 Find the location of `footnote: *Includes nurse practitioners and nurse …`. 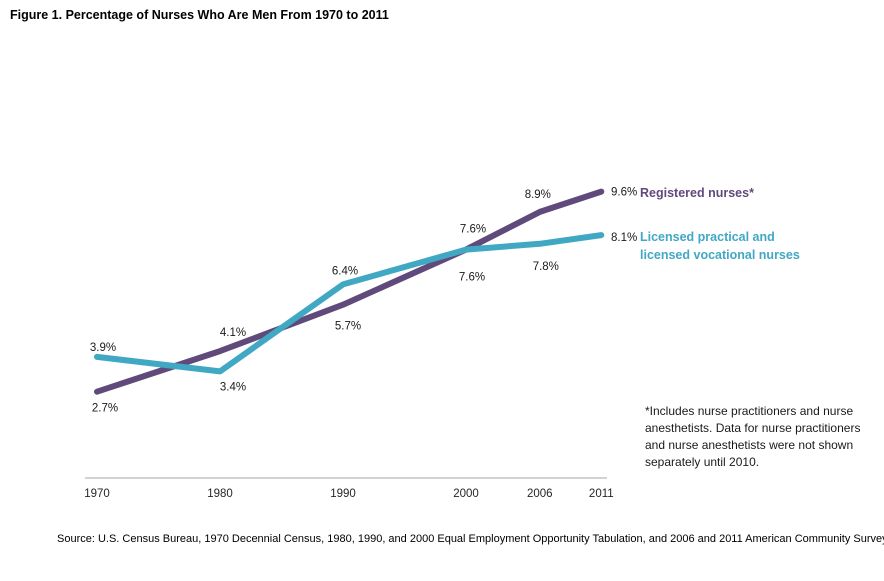

footnote: *Includes nurse practitioners and nurse … is located at coordinates (752, 437).